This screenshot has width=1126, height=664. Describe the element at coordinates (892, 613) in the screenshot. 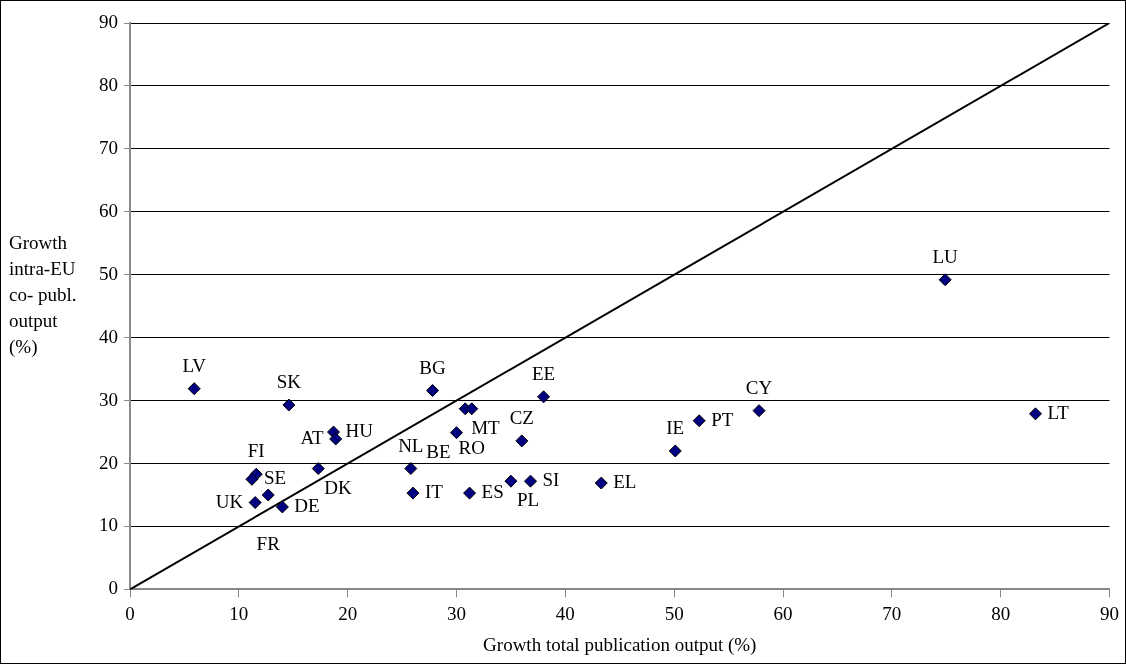

I see `x-tick-label: 70` at that location.